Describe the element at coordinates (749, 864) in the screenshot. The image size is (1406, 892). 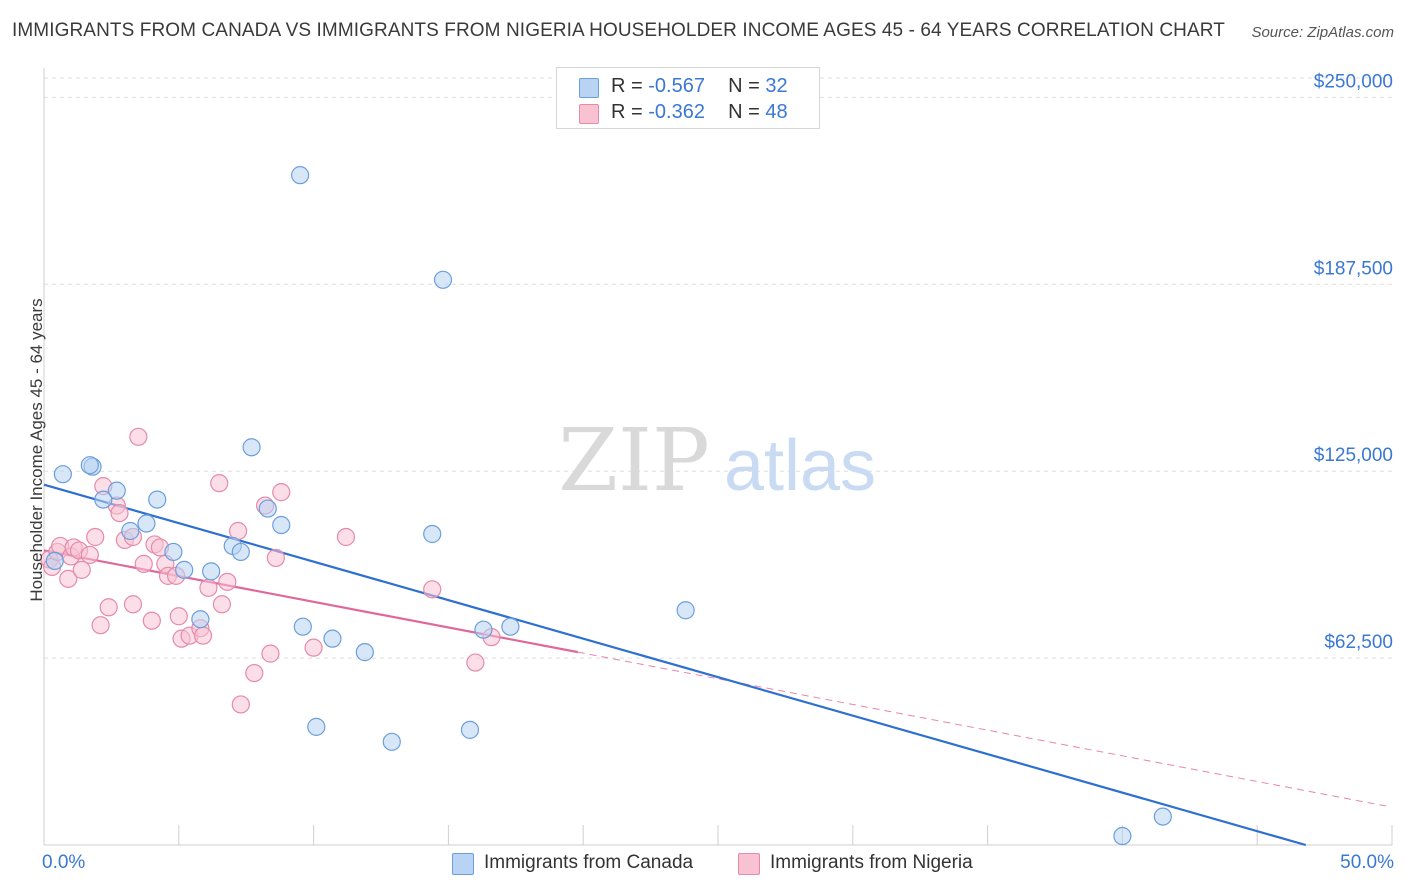
I see `nigeria-legend-swatch` at that location.